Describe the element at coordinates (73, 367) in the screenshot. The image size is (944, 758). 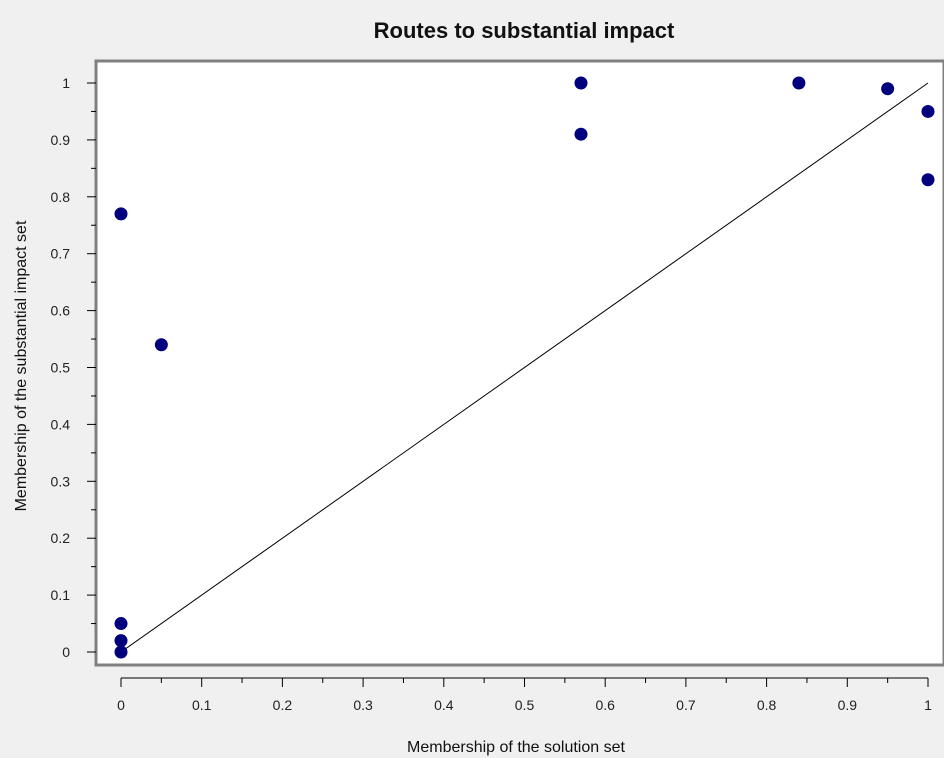
I see `y-axis: 0 0.1 0.2 0.3 0.4 0.5 0.6 0.7 0.8 0.9 1` at that location.